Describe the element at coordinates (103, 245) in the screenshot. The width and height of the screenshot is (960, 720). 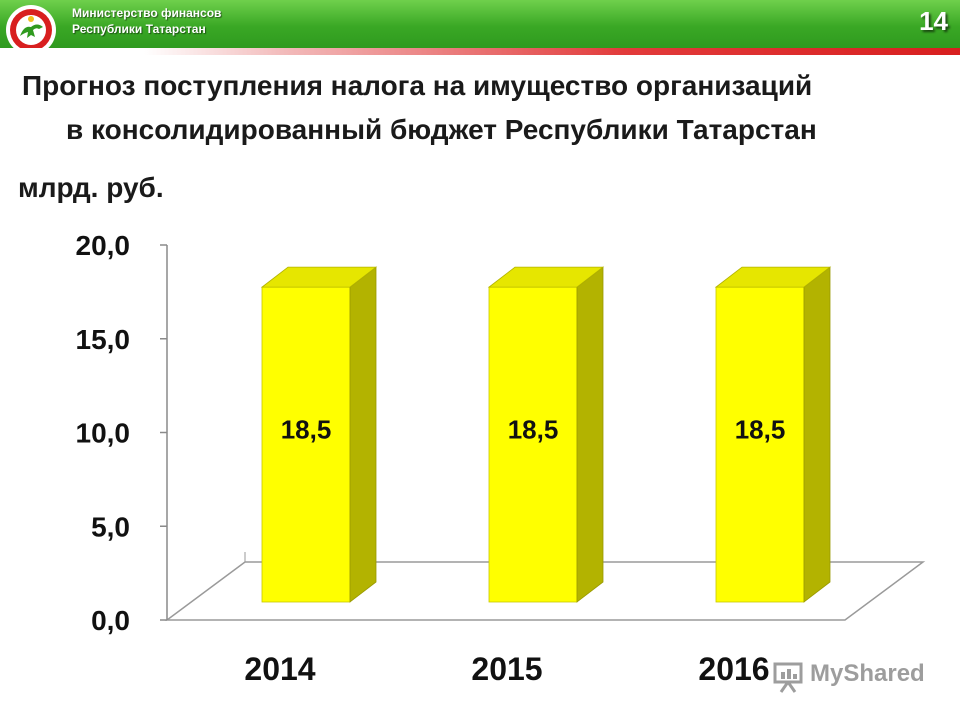
I see `y-tick-label: 20,0` at that location.